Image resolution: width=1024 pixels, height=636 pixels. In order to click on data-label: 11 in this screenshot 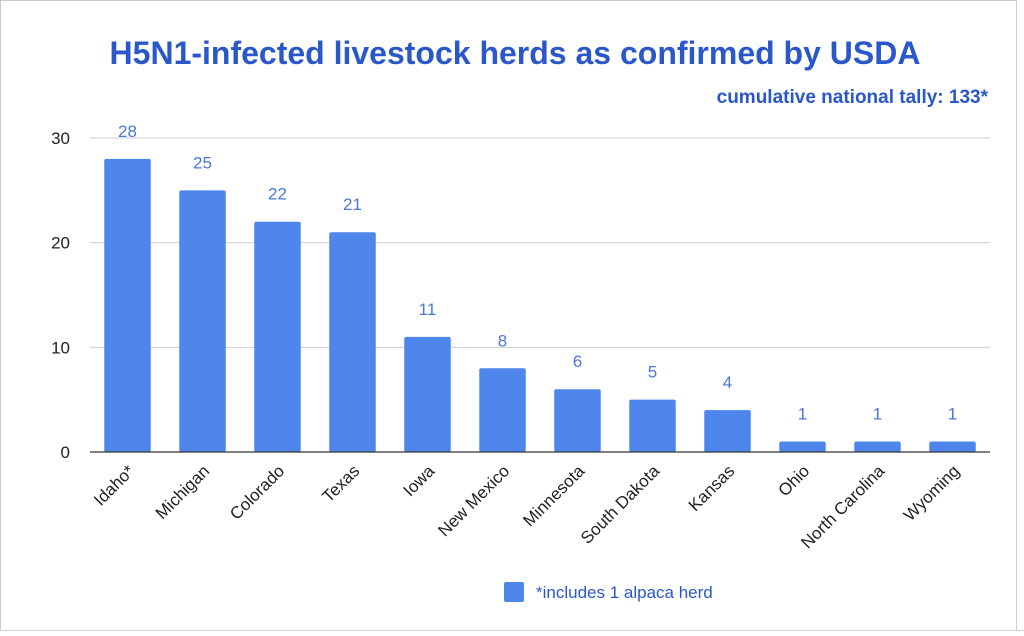, I will do `click(428, 309)`.